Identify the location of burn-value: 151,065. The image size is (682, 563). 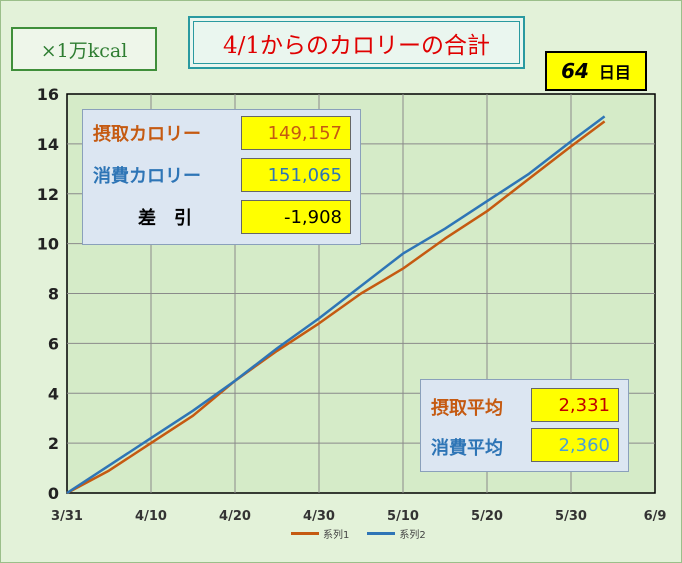
(296, 175).